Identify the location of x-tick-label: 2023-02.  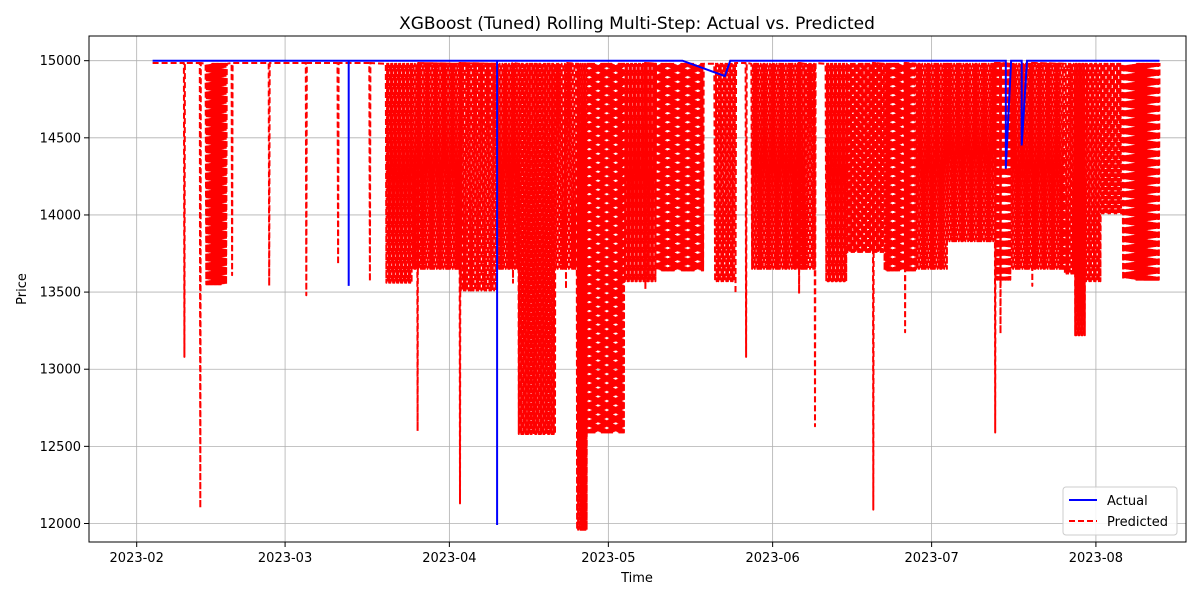
(137, 558).